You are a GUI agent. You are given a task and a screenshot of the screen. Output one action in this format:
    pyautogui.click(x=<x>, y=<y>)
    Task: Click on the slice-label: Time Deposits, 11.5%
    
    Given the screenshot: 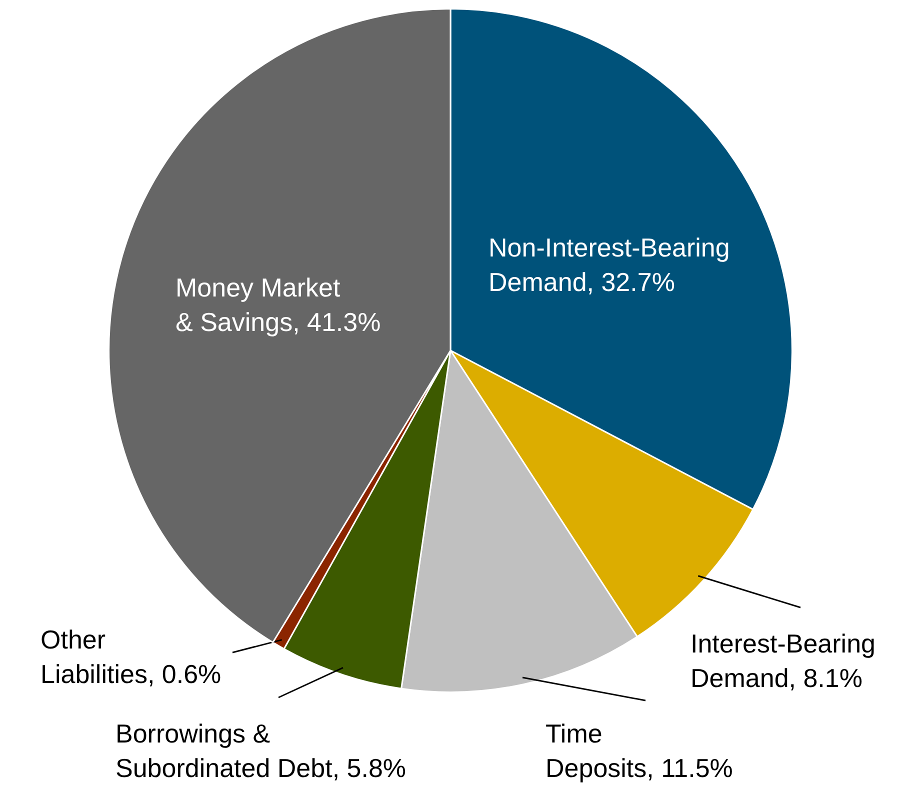 What is the action you would take?
    pyautogui.click(x=639, y=750)
    